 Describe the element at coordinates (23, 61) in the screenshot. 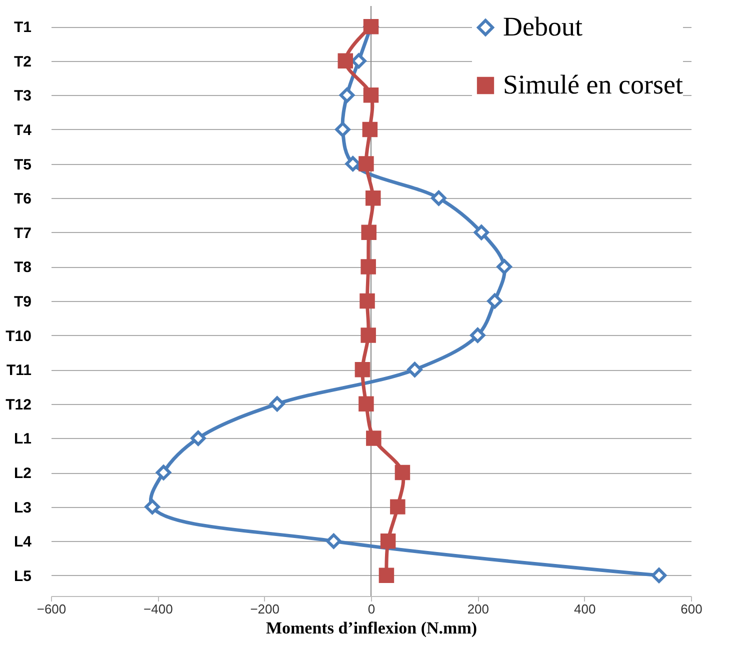

I see `y-tick-label: T2` at that location.